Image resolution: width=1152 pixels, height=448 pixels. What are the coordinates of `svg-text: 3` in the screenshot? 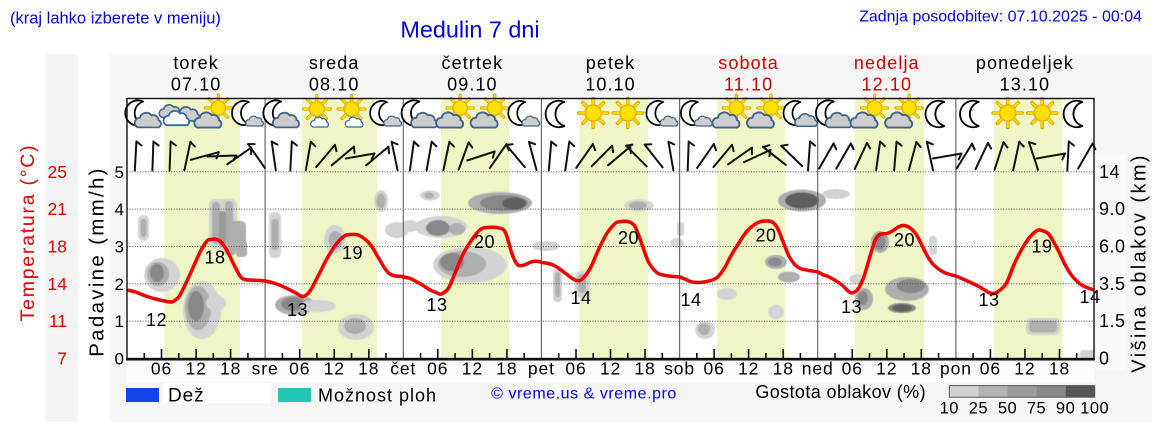 It's located at (119, 247).